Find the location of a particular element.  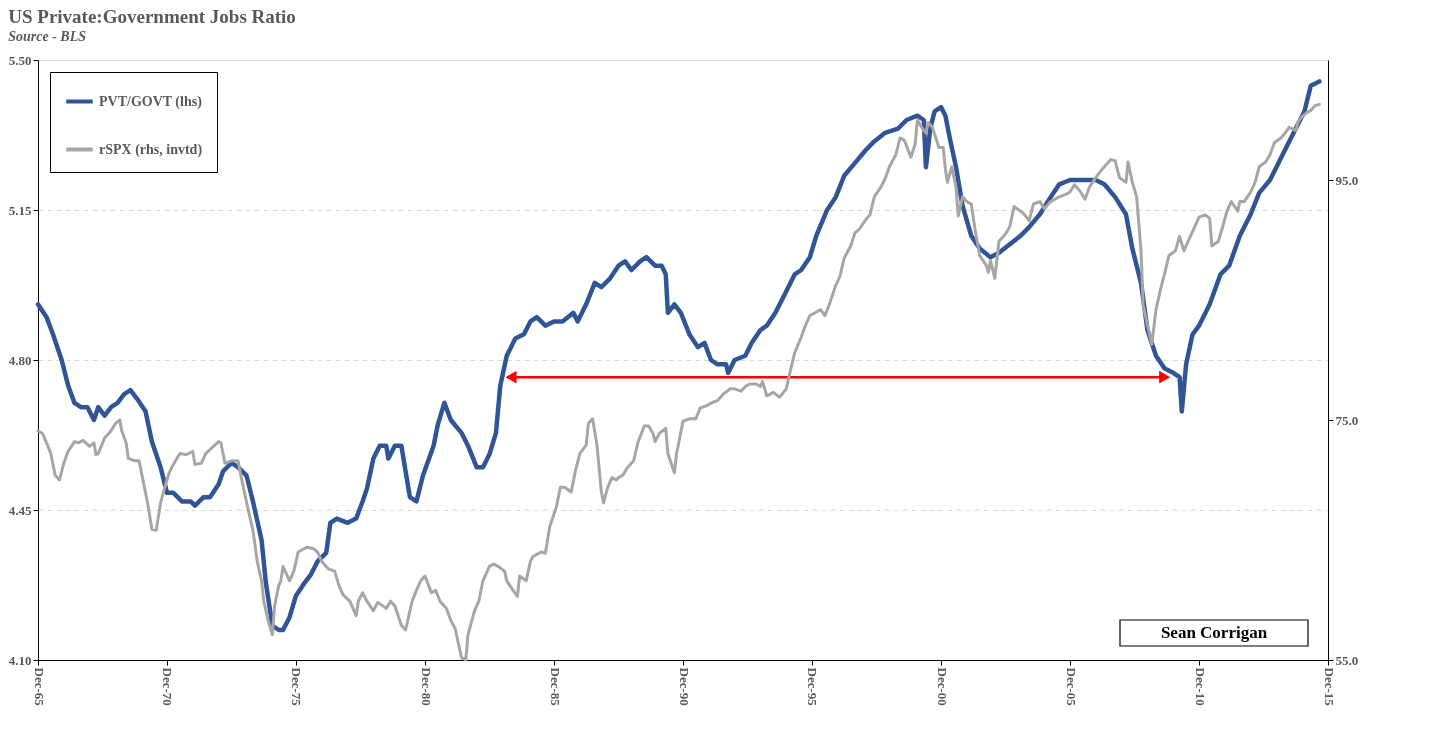

y2-tick-label: 95.0 is located at coordinates (1347, 180).